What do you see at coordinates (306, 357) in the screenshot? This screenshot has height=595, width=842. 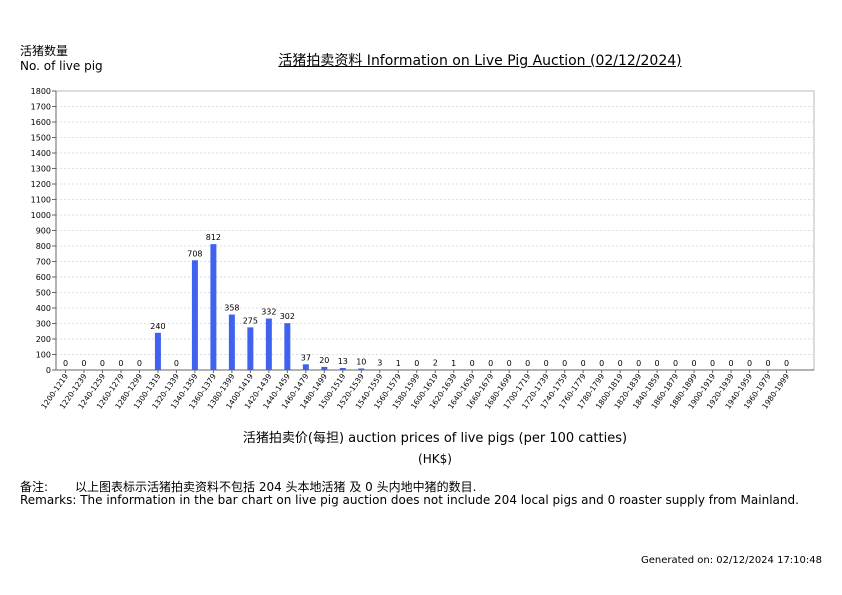 I see `bar-value-label: 37` at bounding box center [306, 357].